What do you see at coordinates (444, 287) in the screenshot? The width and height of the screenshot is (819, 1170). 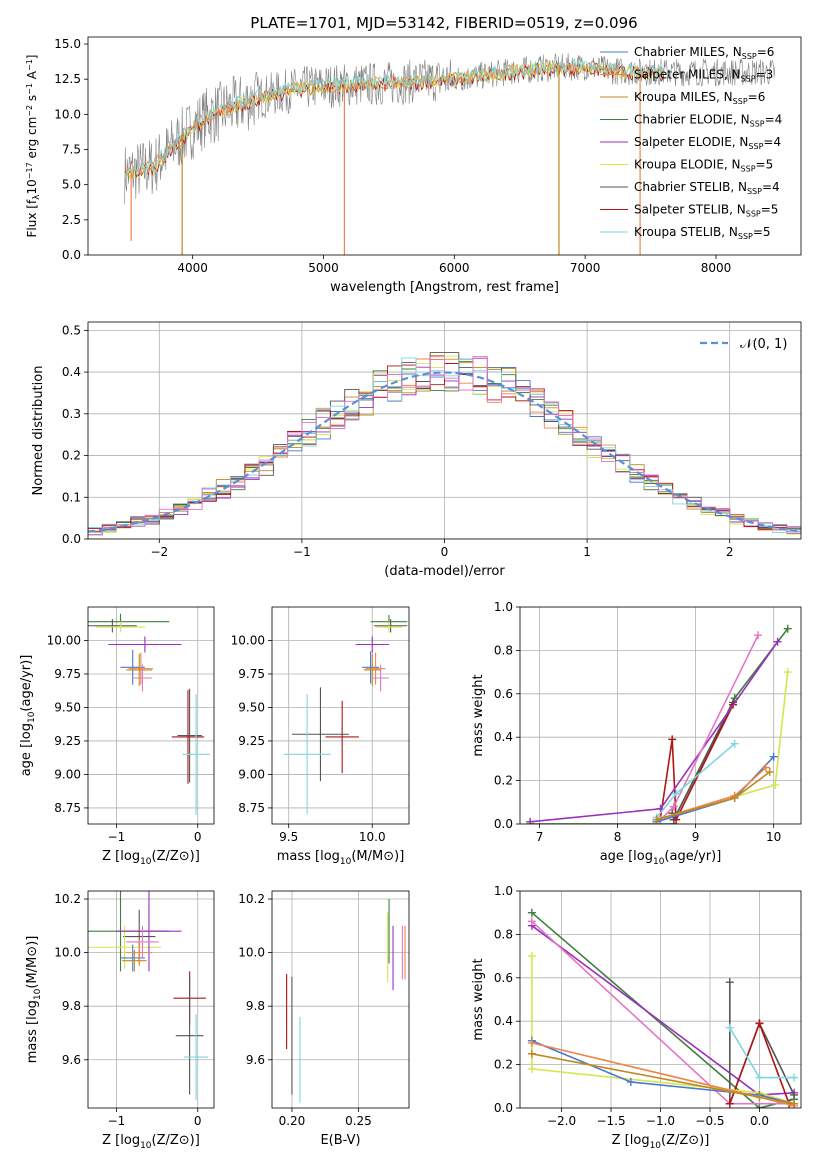 I see `x-axis-label: wavelength [Angstrom, rest frame]` at bounding box center [444, 287].